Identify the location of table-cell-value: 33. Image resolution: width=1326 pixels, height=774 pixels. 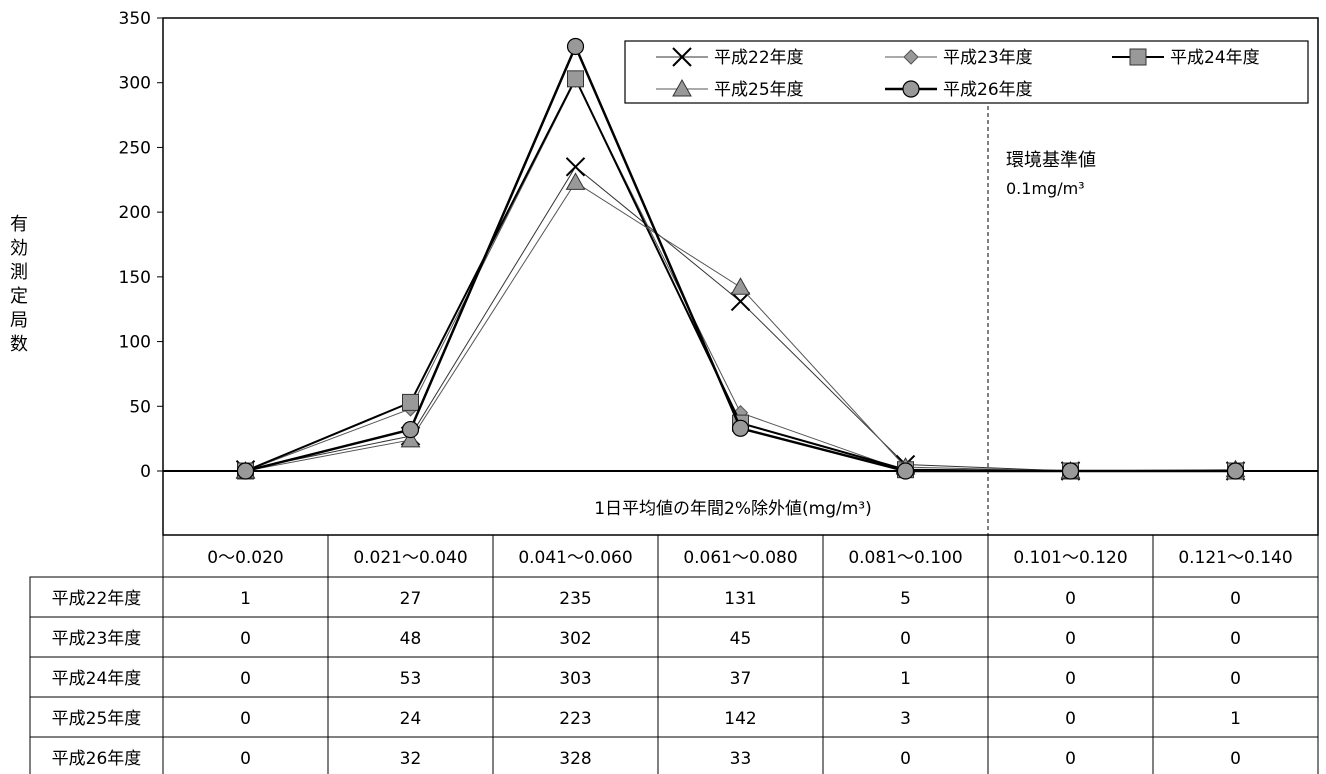
(741, 759).